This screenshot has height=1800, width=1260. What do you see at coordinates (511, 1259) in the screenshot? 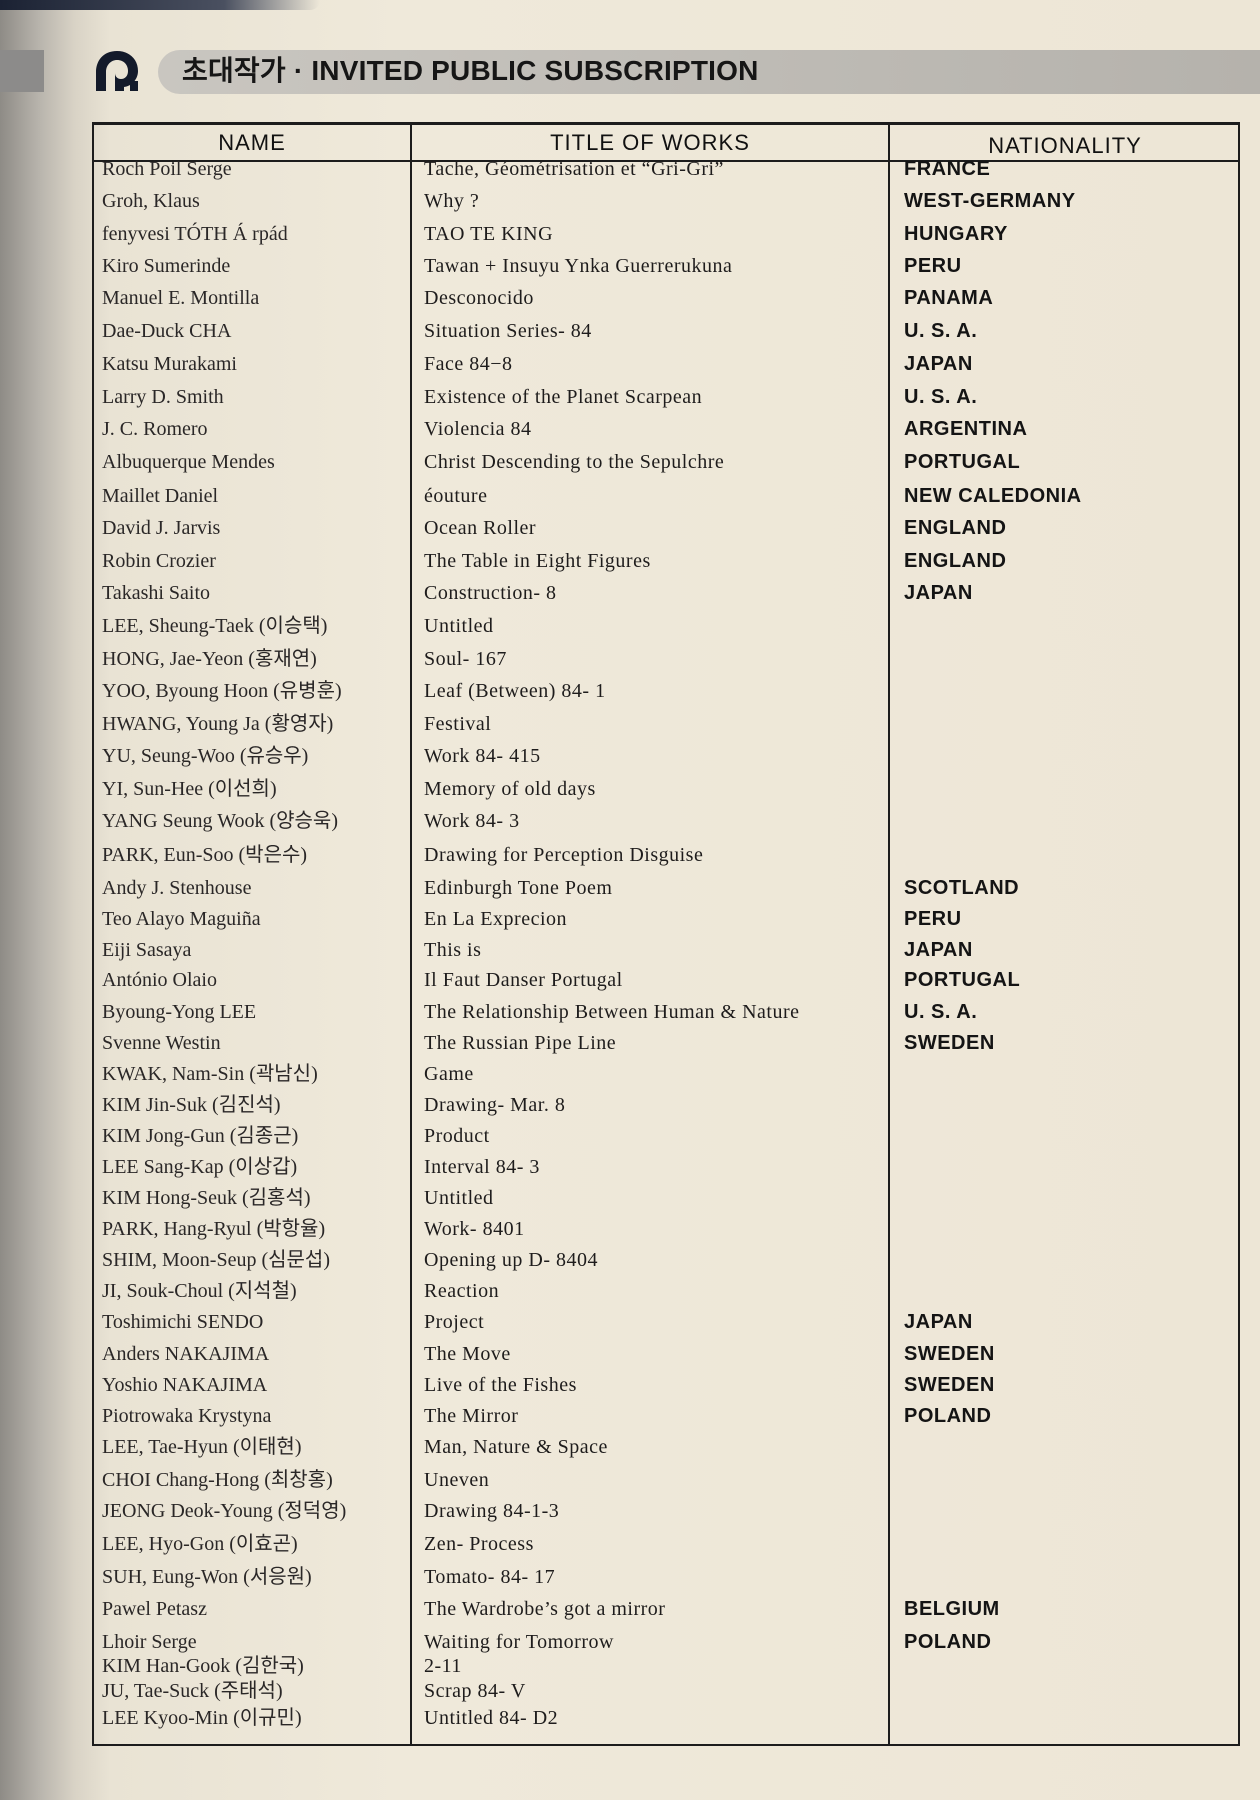
I see `table-cell-title: Opening up D- 8404` at bounding box center [511, 1259].